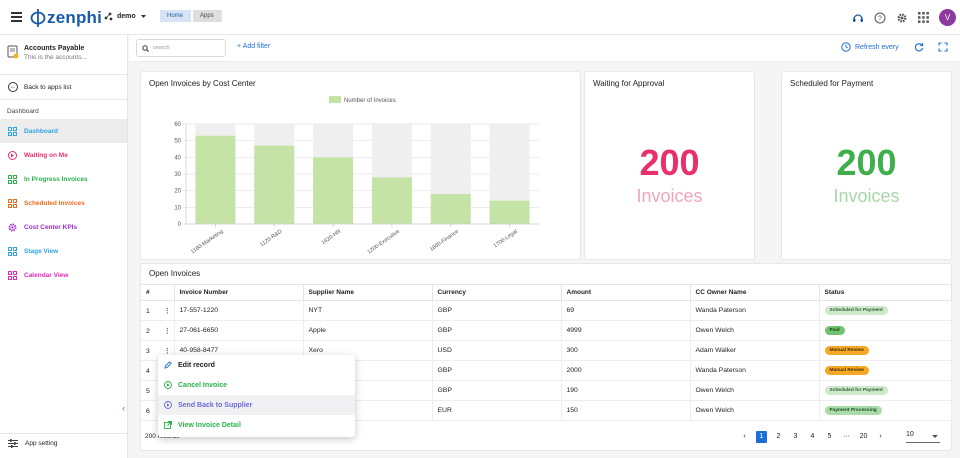  What do you see at coordinates (368, 310) in the screenshot?
I see `cell-supplier: NYT` at bounding box center [368, 310].